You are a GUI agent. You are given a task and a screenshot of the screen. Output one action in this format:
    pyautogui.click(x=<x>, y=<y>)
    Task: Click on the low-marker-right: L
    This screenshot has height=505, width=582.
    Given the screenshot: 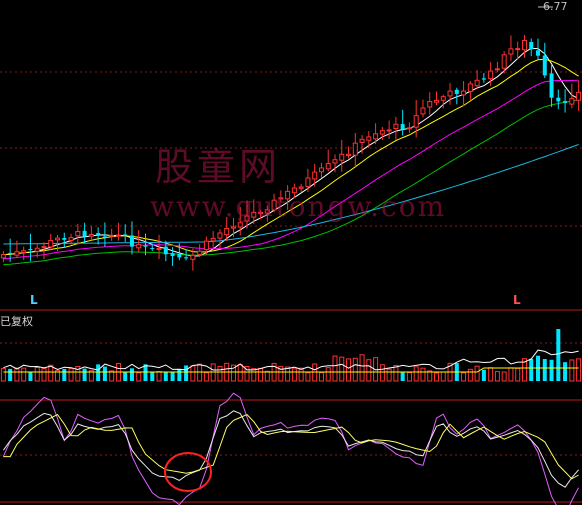 What is the action you would take?
    pyautogui.click(x=517, y=300)
    